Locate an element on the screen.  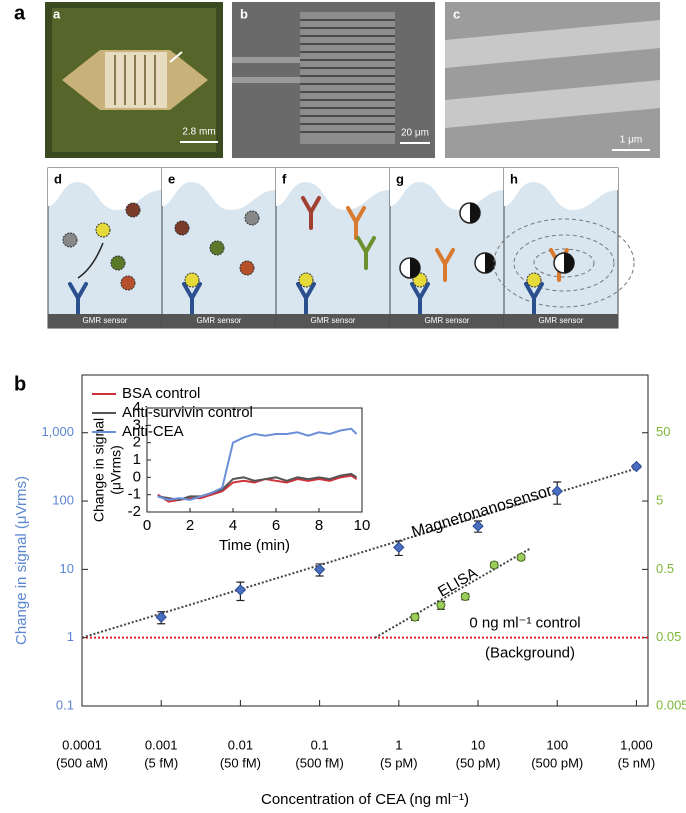
y-tick-label: 0.1 is located at coordinates (65, 704).